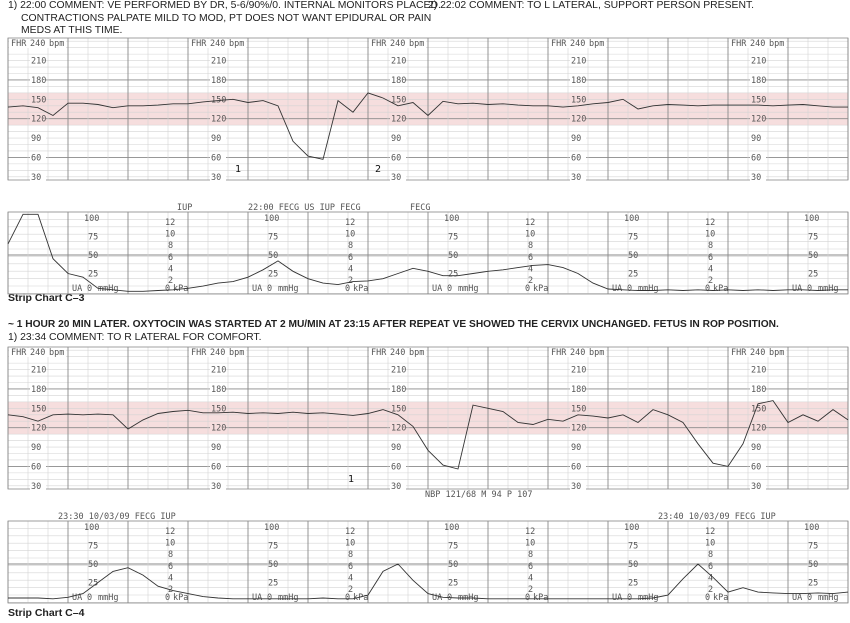  What do you see at coordinates (428, 435) in the screenshot?
I see `fhr-trace-line` at bounding box center [428, 435].